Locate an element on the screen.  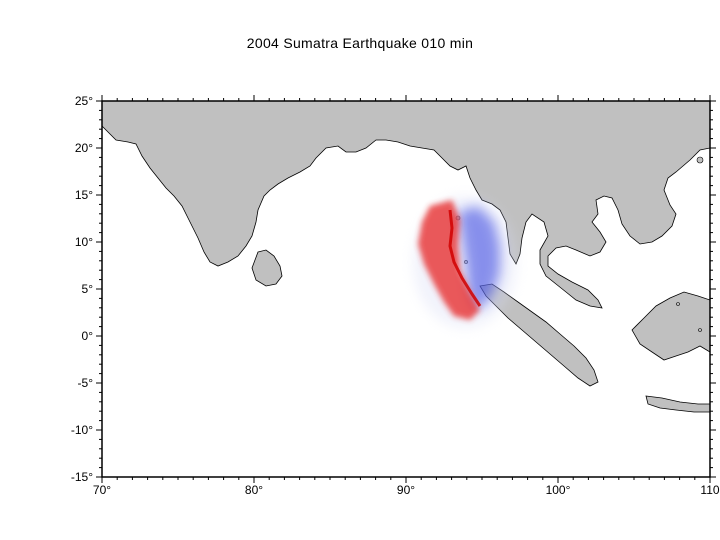
lat-tick-label: -5° is located at coordinates (86, 383).